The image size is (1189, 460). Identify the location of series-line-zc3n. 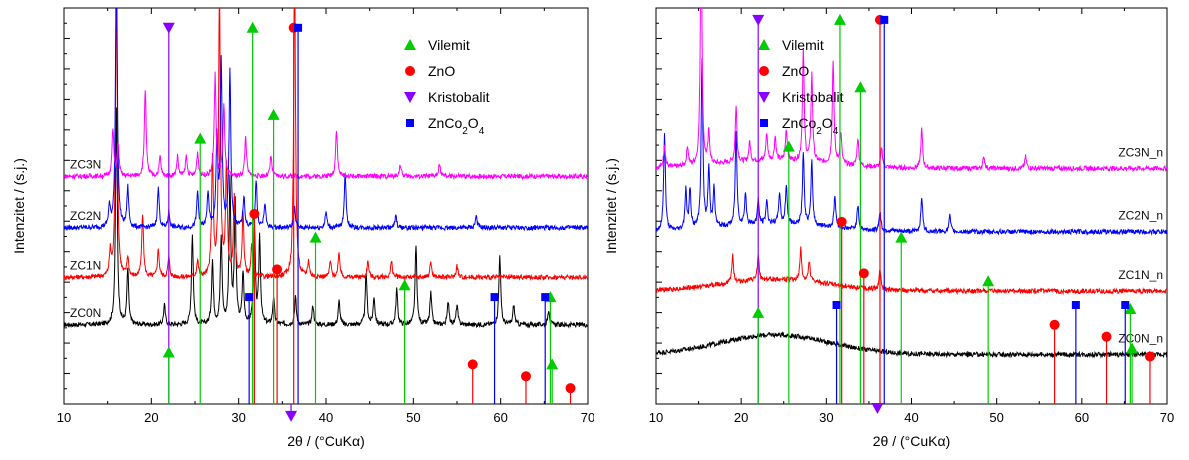
(326, 126).